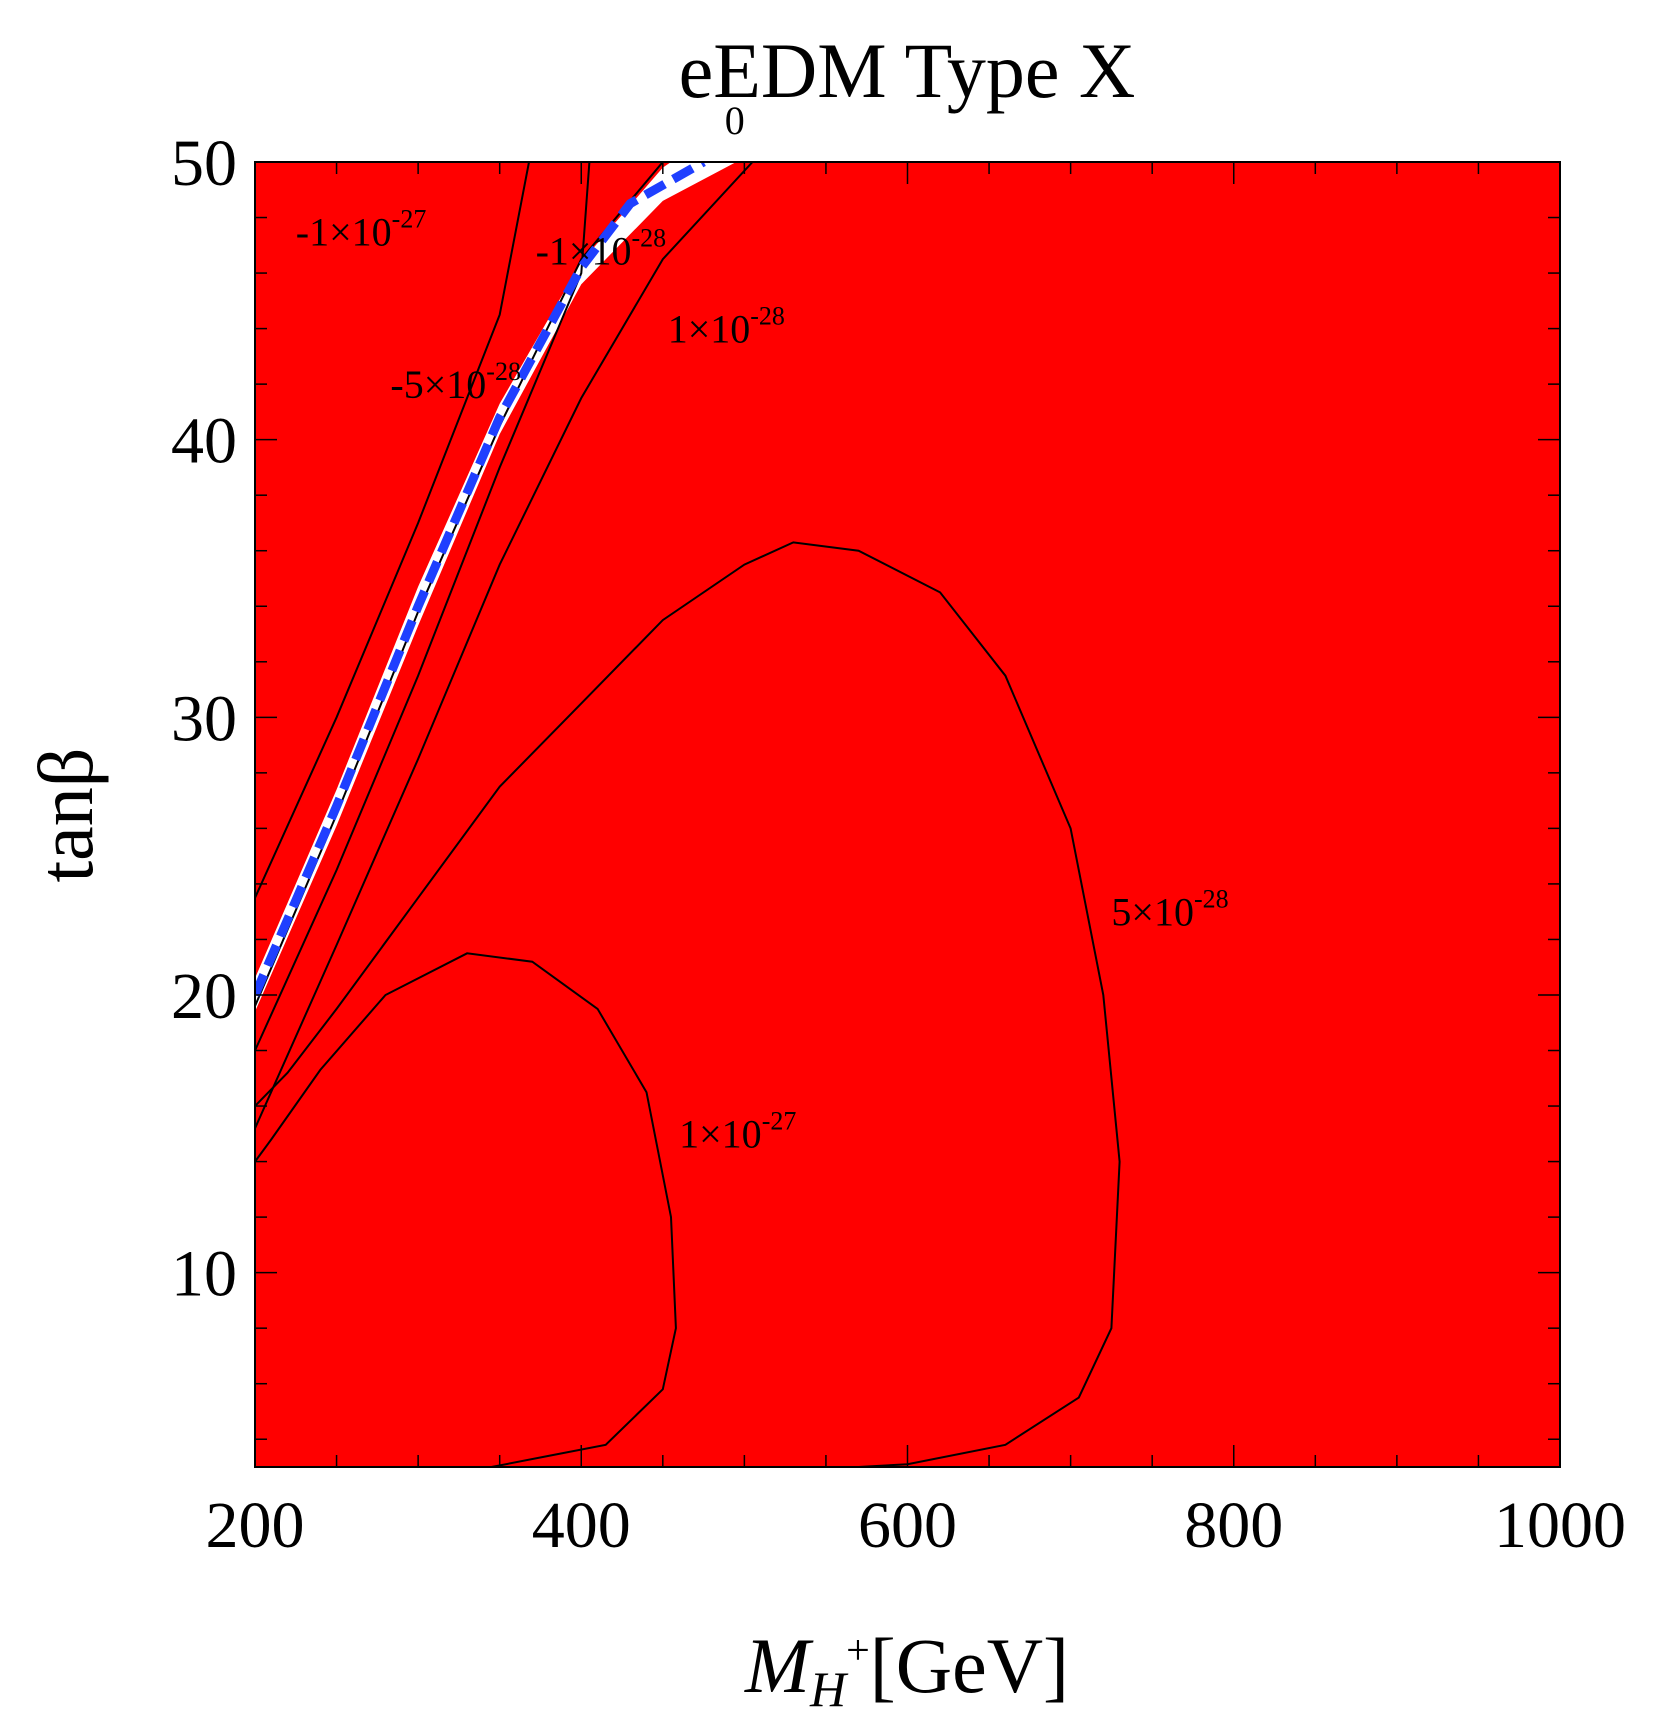 This screenshot has width=1660, height=1716. Describe the element at coordinates (455, 382) in the screenshot. I see `contour-label-1: -5×10⁻²⁸` at that location.